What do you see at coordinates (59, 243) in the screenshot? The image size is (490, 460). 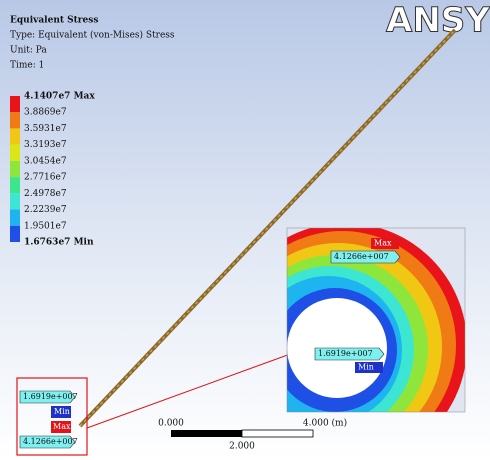 I see `legend-label: 1.6763e7 Min` at bounding box center [59, 243].